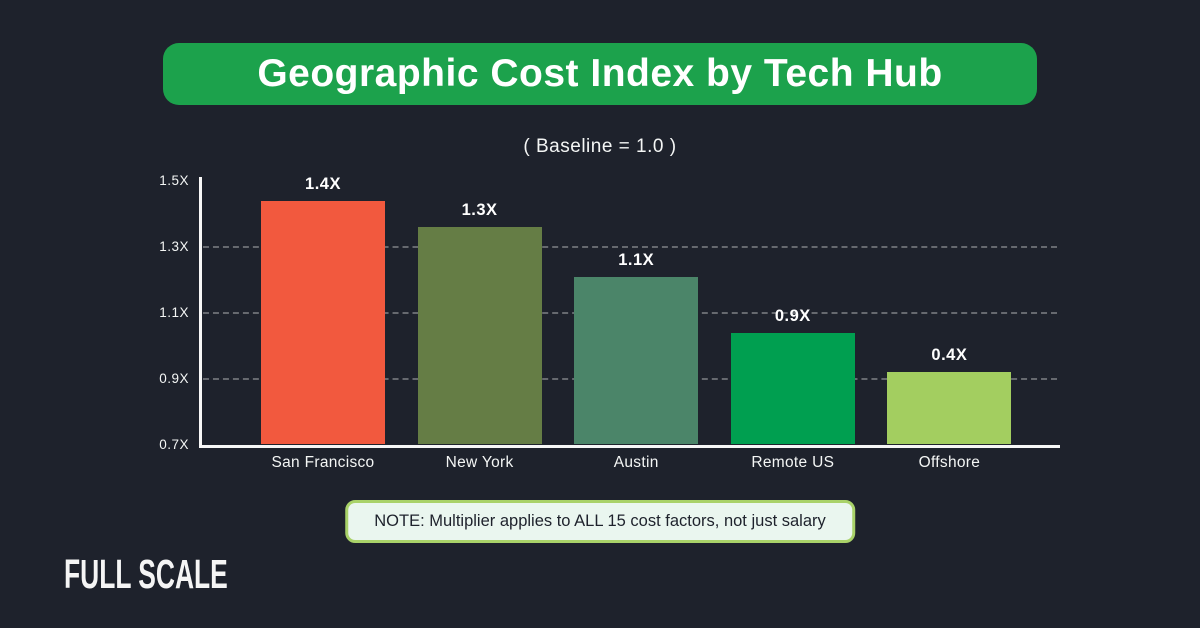 The height and width of the screenshot is (628, 1200). I want to click on bar-value-label: 0.4X, so click(949, 355).